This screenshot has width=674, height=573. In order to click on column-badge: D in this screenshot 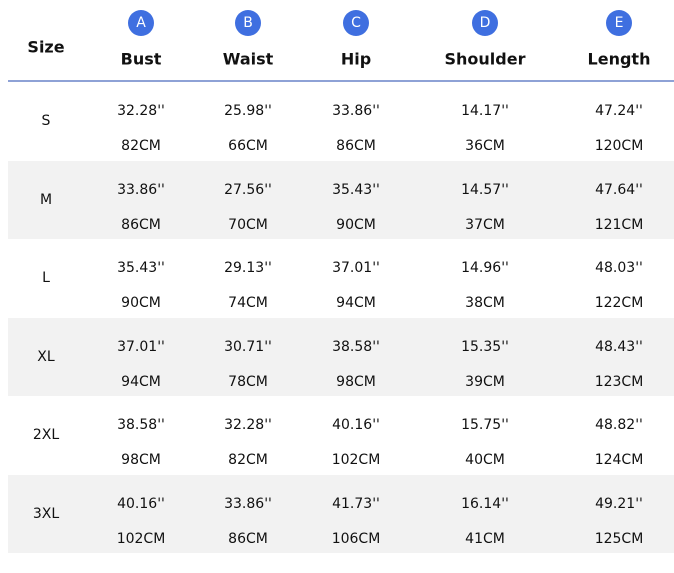, I will do `click(485, 23)`.